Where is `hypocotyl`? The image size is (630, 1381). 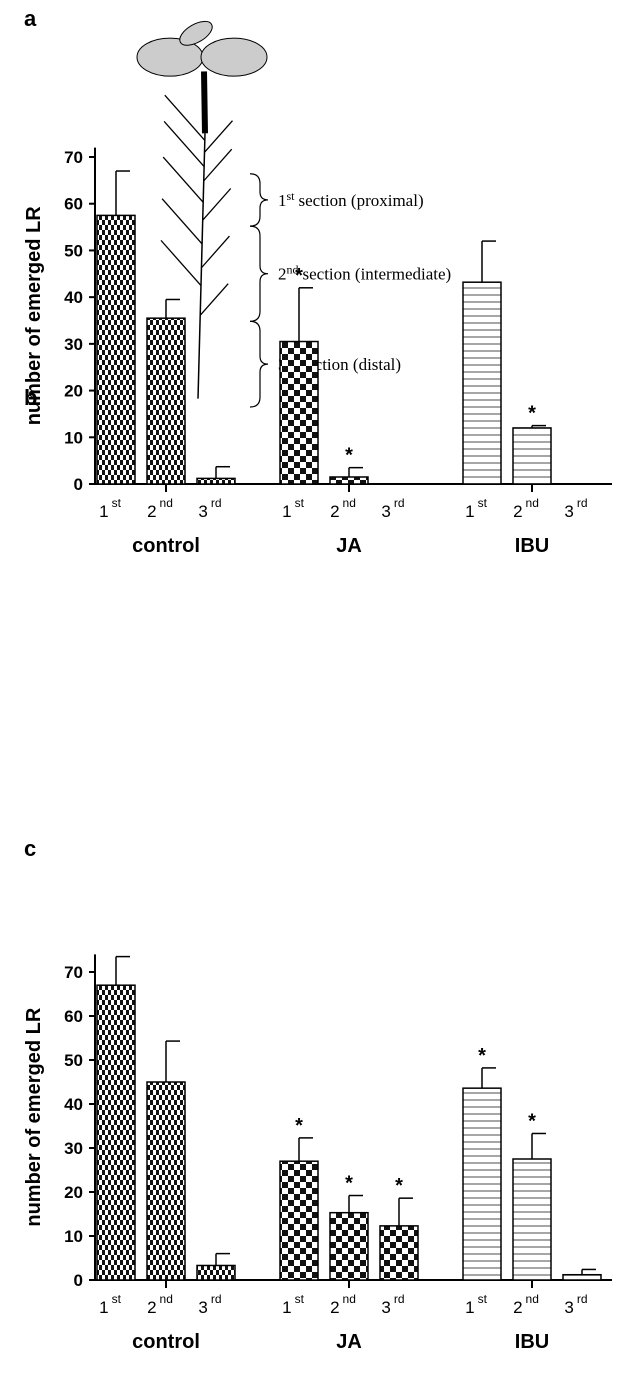 hypocotyl is located at coordinates (204, 102).